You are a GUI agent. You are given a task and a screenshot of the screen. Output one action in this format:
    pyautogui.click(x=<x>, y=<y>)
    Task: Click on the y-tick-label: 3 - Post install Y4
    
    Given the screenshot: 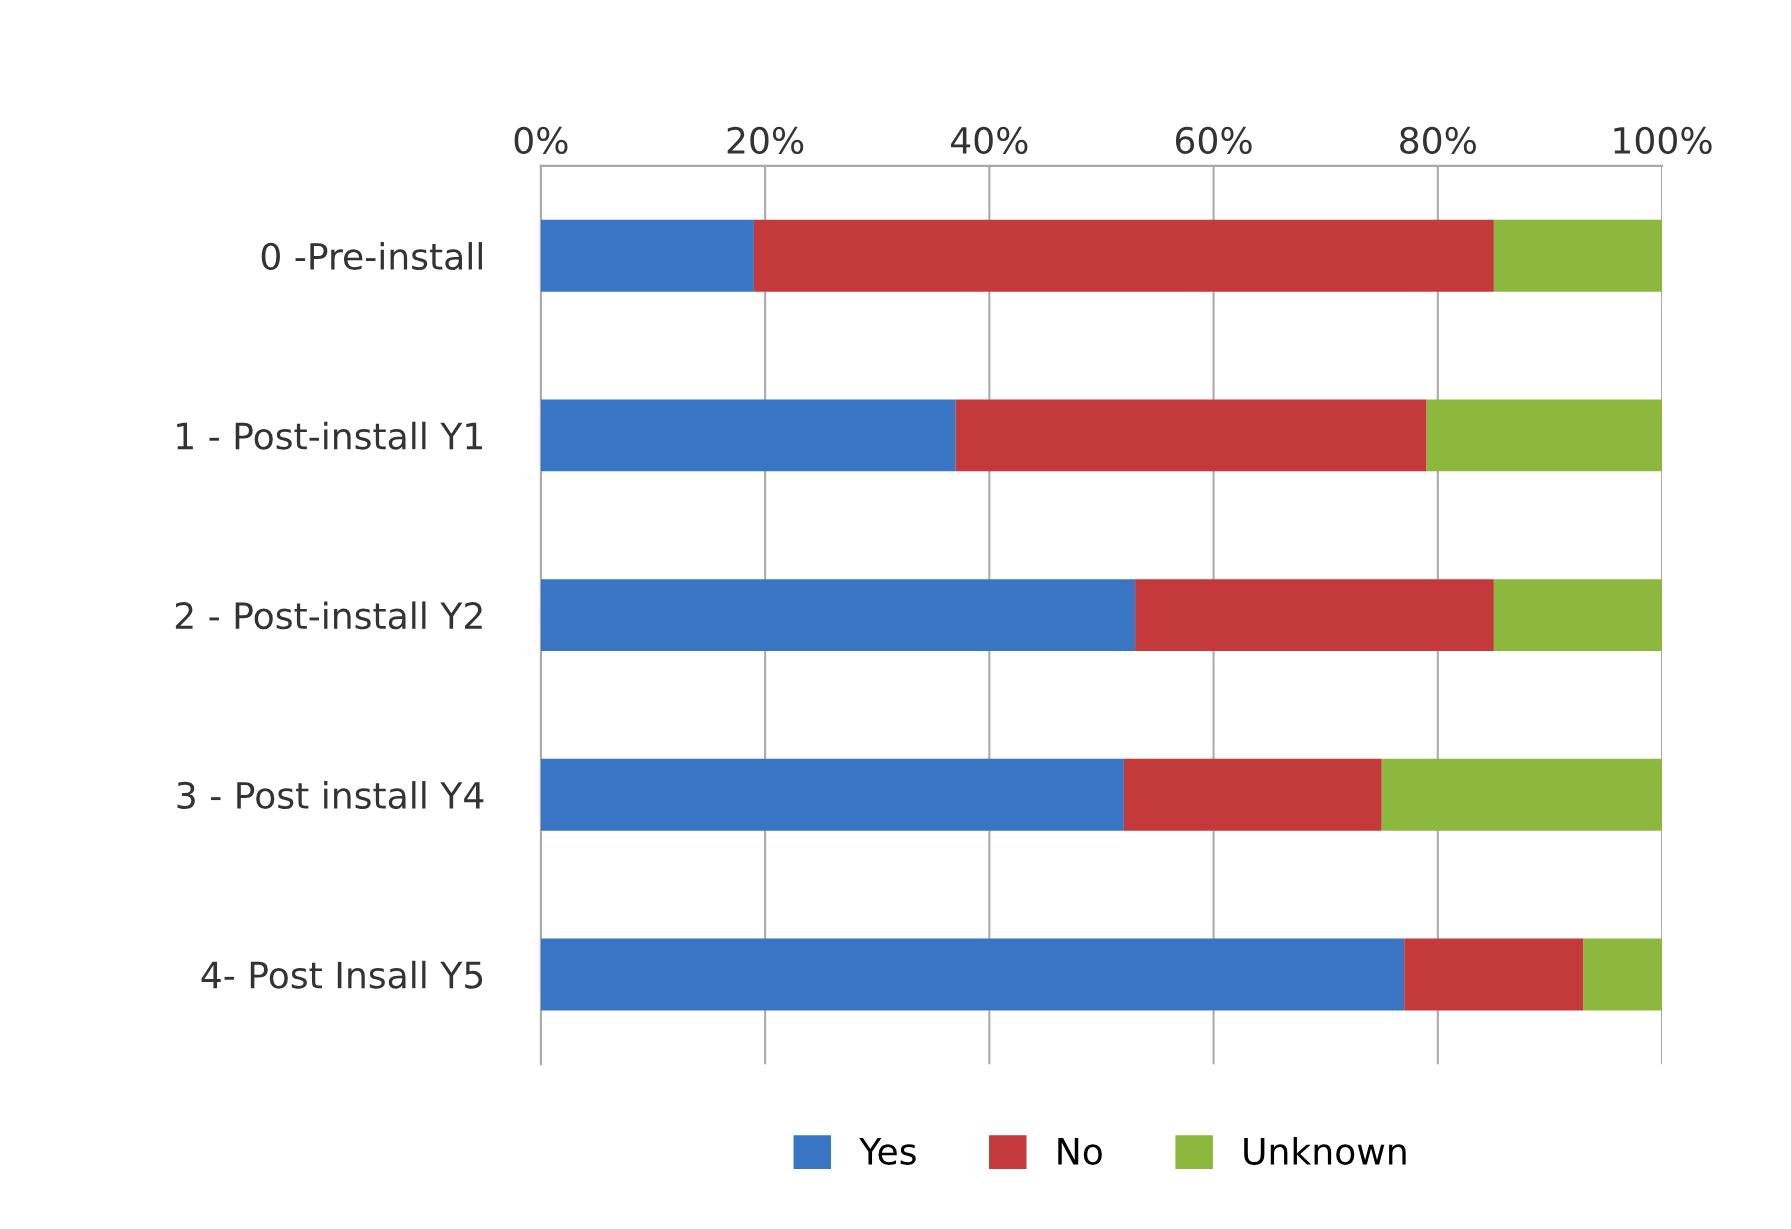 What is the action you would take?
    pyautogui.click(x=330, y=795)
    